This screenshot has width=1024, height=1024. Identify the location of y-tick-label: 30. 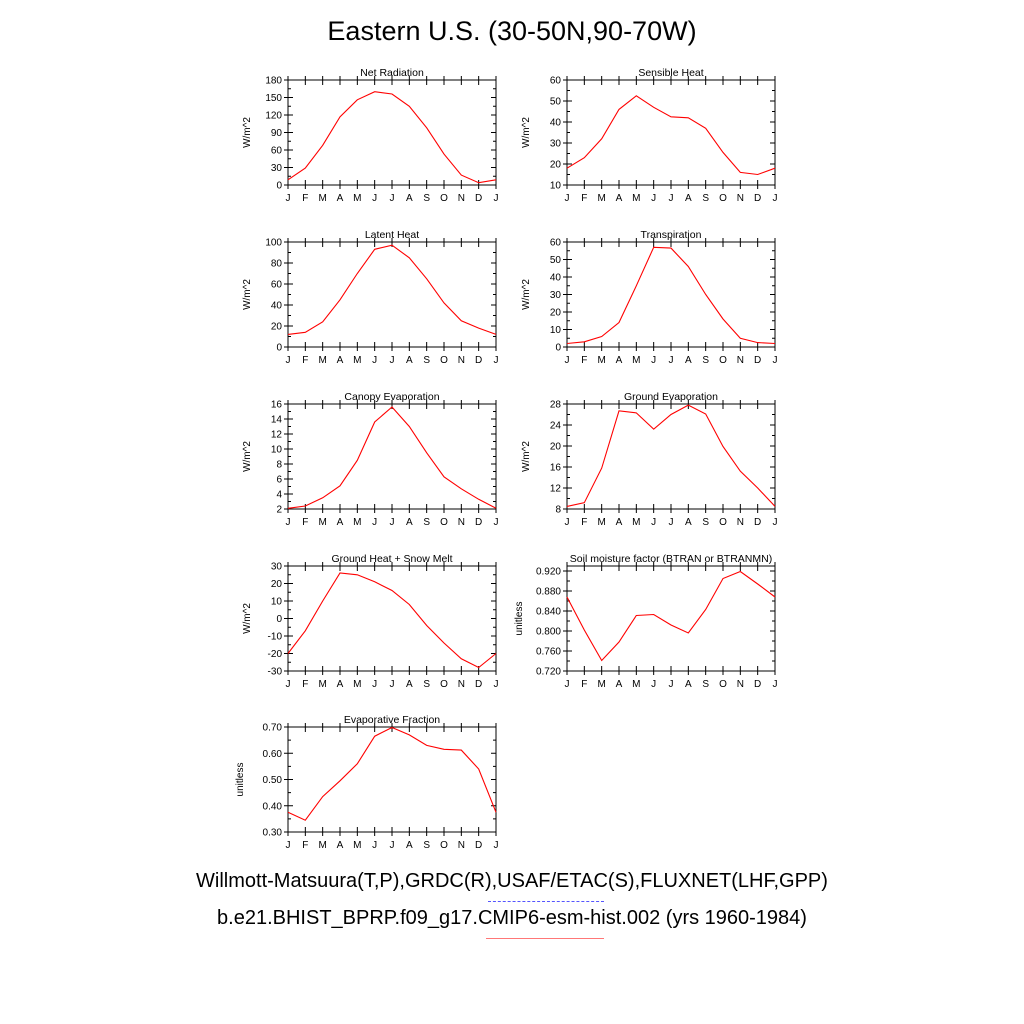
(556, 144).